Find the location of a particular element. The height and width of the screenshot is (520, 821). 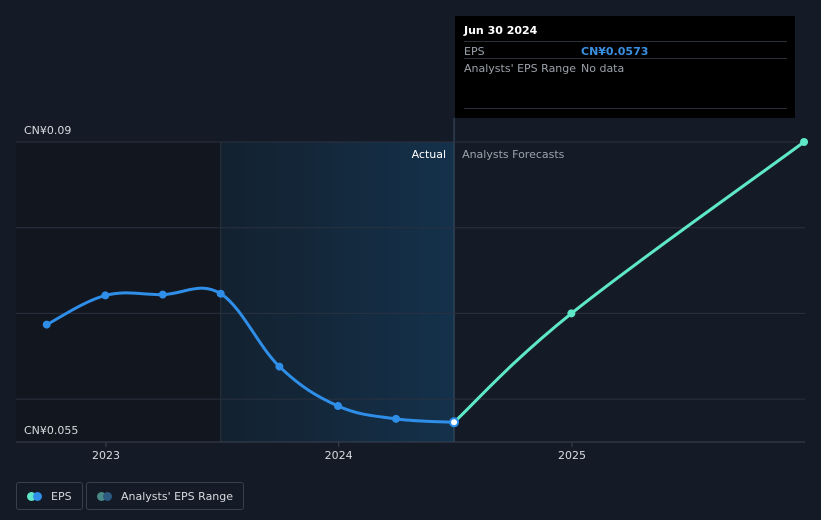

eps-current-point is located at coordinates (454, 422).